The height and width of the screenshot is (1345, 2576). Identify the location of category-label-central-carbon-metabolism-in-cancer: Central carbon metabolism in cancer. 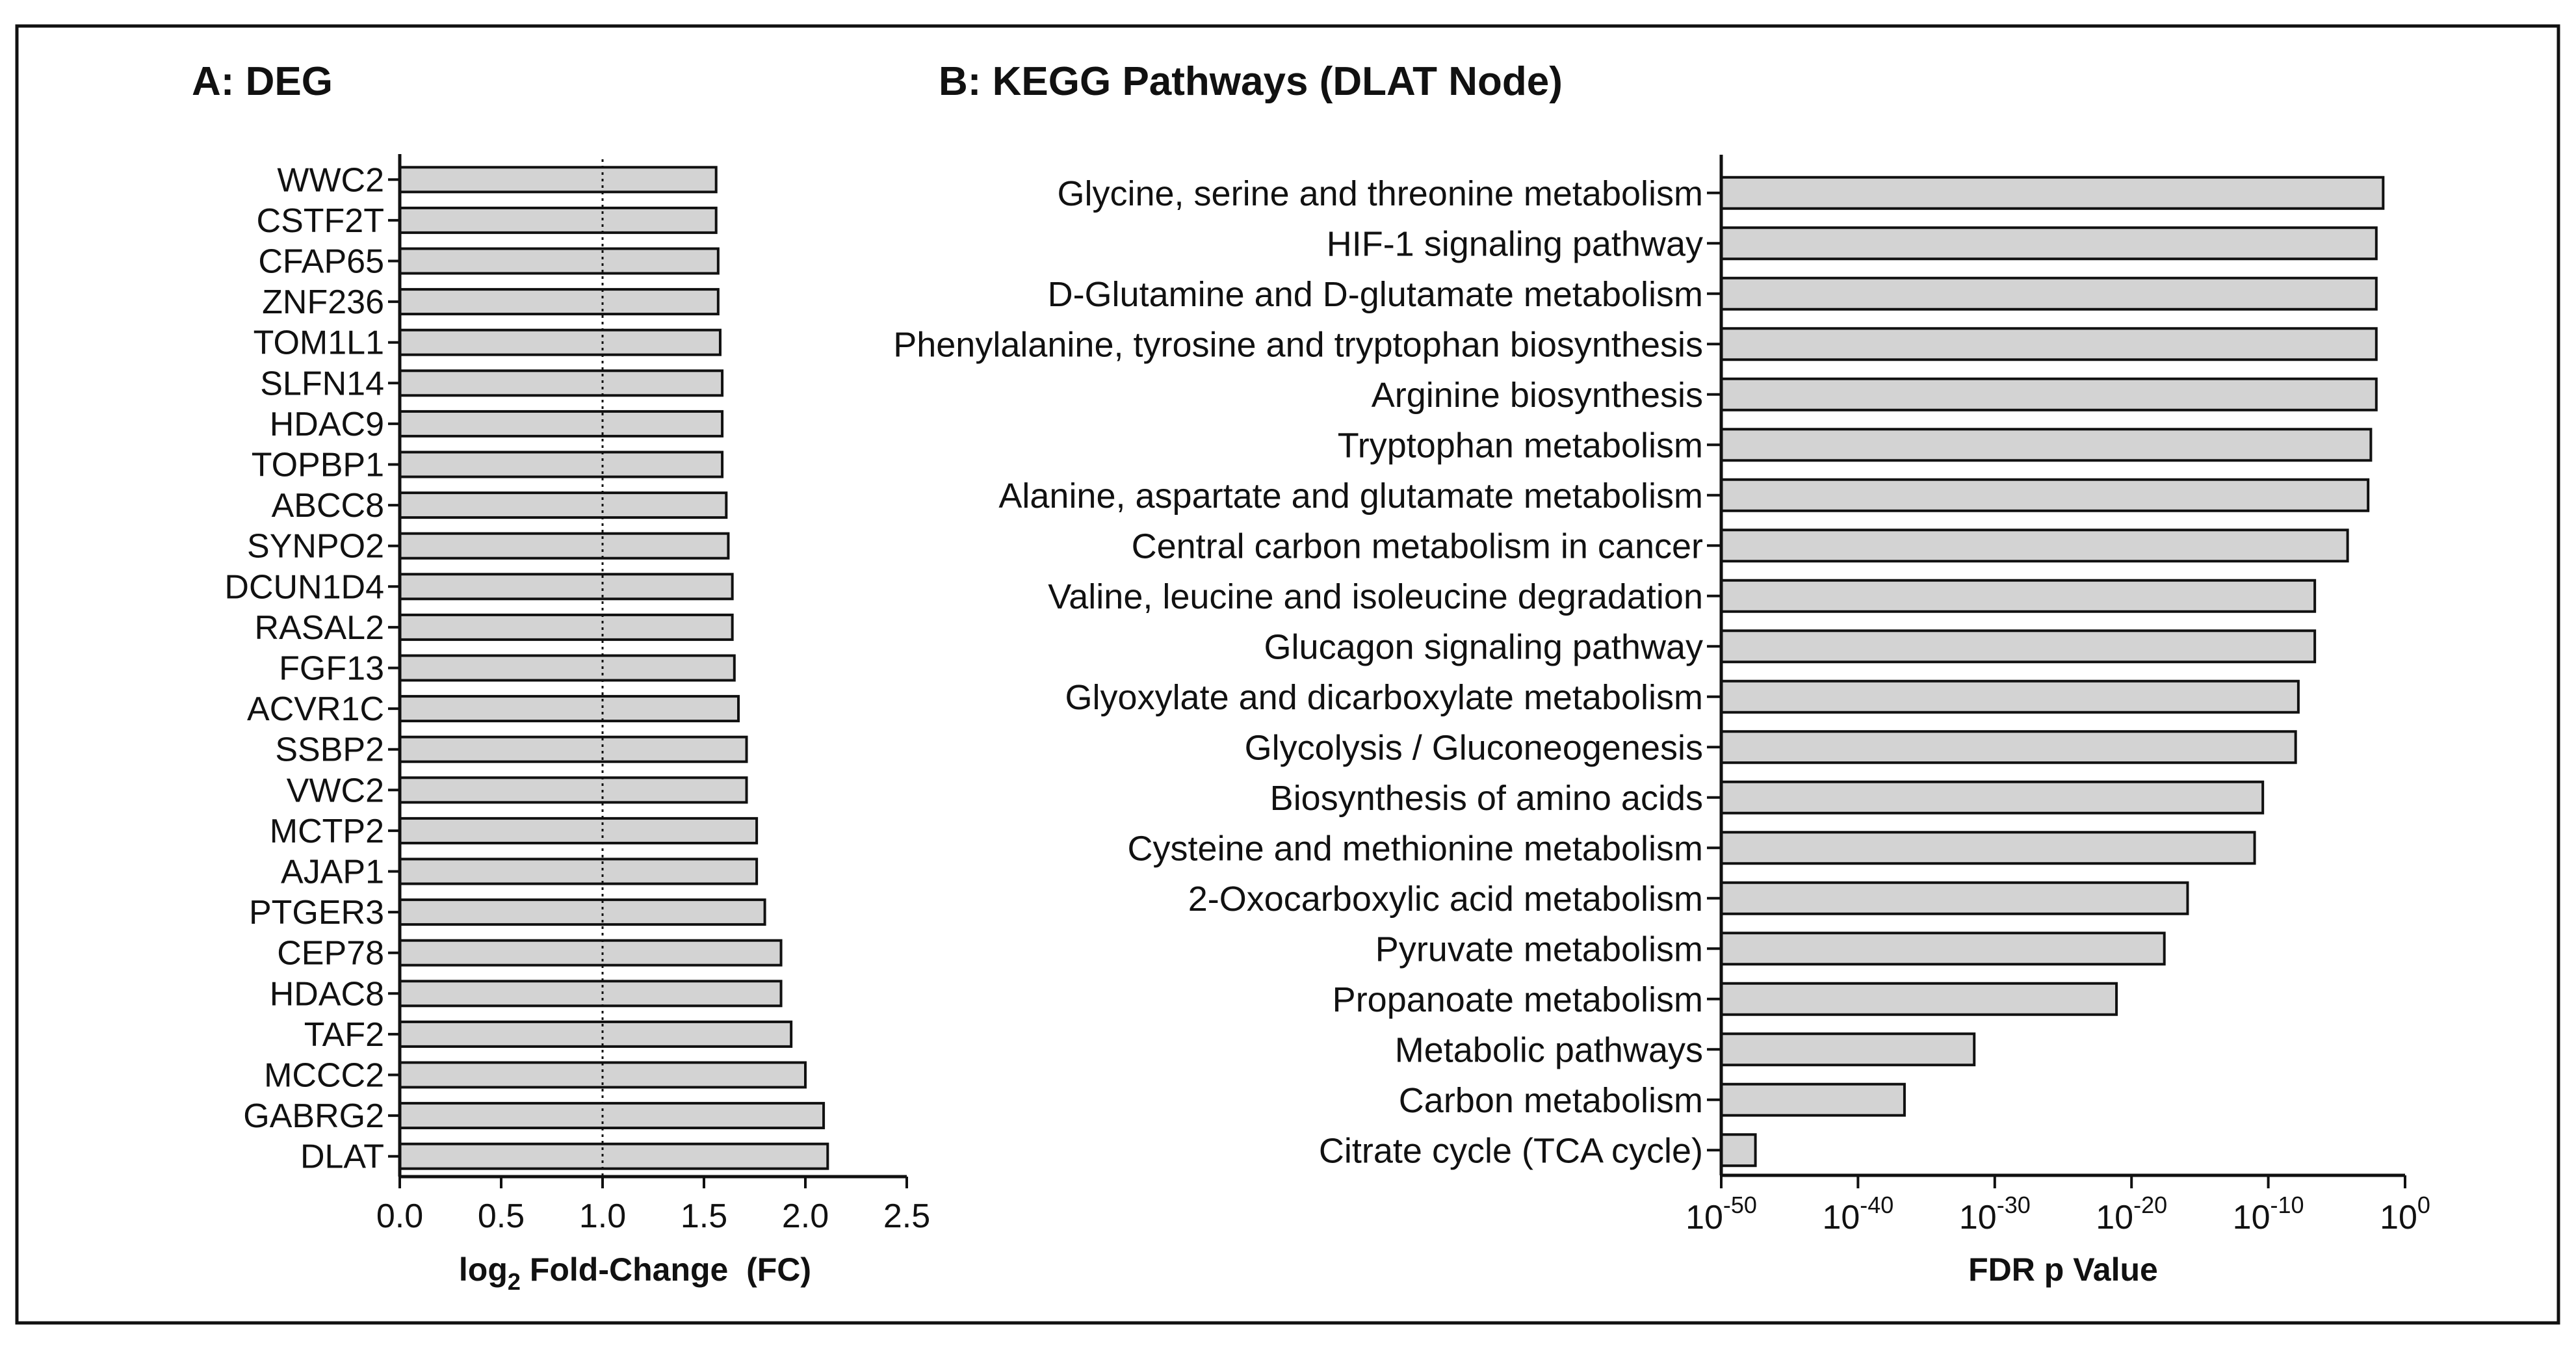
(1417, 546).